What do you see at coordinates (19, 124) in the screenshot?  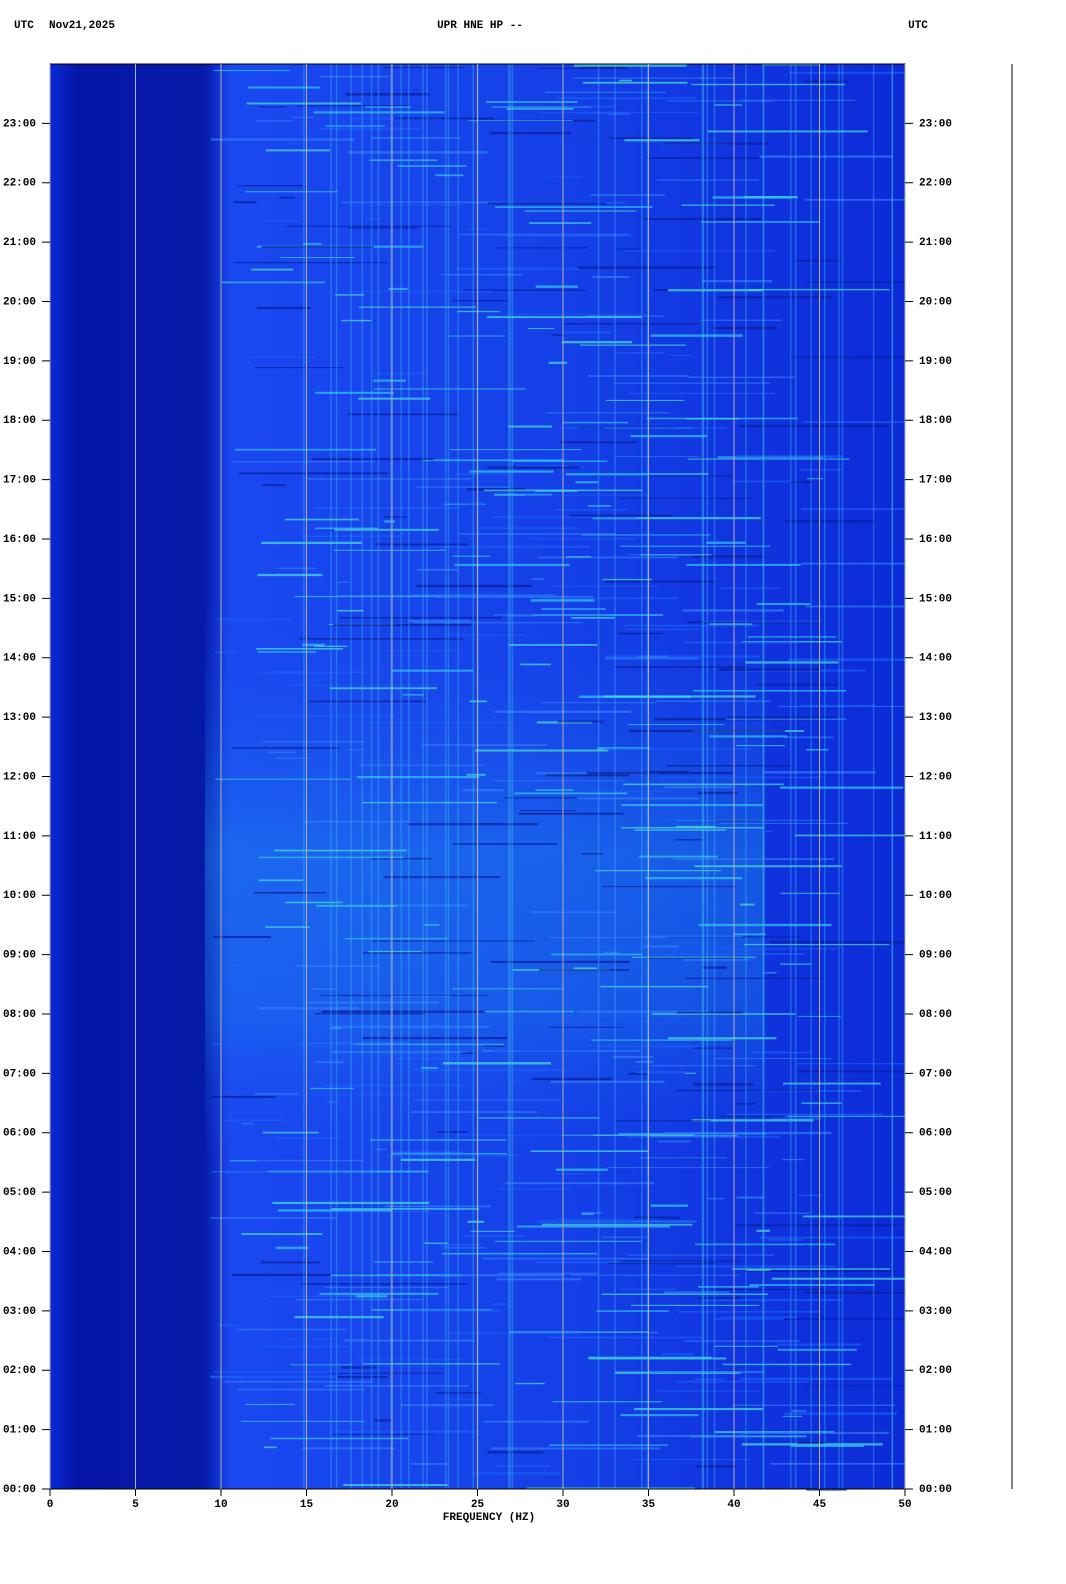 I see `y-tick-label: 23:00` at bounding box center [19, 124].